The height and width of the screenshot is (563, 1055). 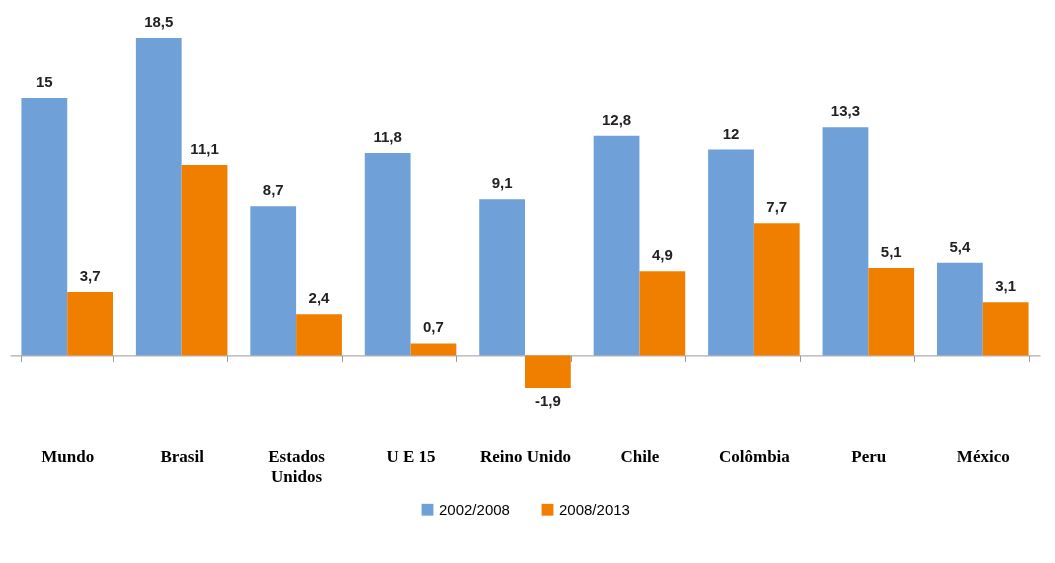 What do you see at coordinates (44, 82) in the screenshot?
I see `data-label: 15` at bounding box center [44, 82].